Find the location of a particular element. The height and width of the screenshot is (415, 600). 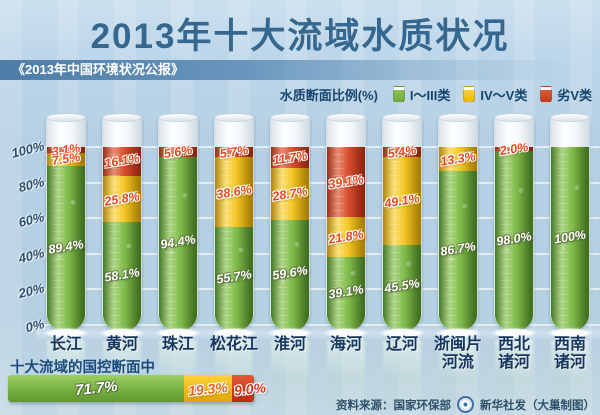

legend-item-red: 劣V类 is located at coordinates (566, 94).